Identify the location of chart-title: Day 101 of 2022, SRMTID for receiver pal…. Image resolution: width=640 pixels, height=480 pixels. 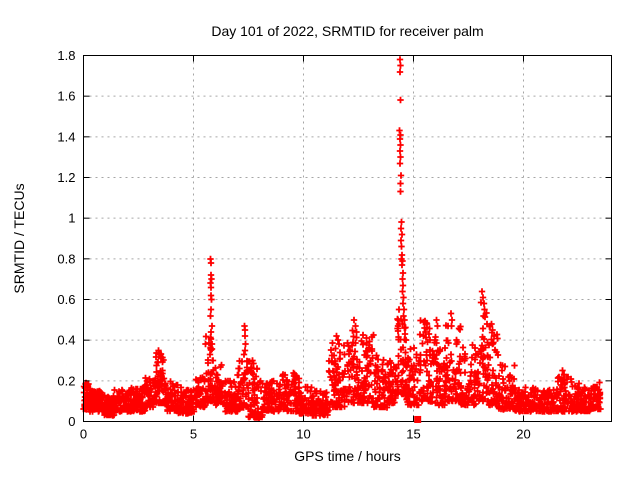
(347, 31).